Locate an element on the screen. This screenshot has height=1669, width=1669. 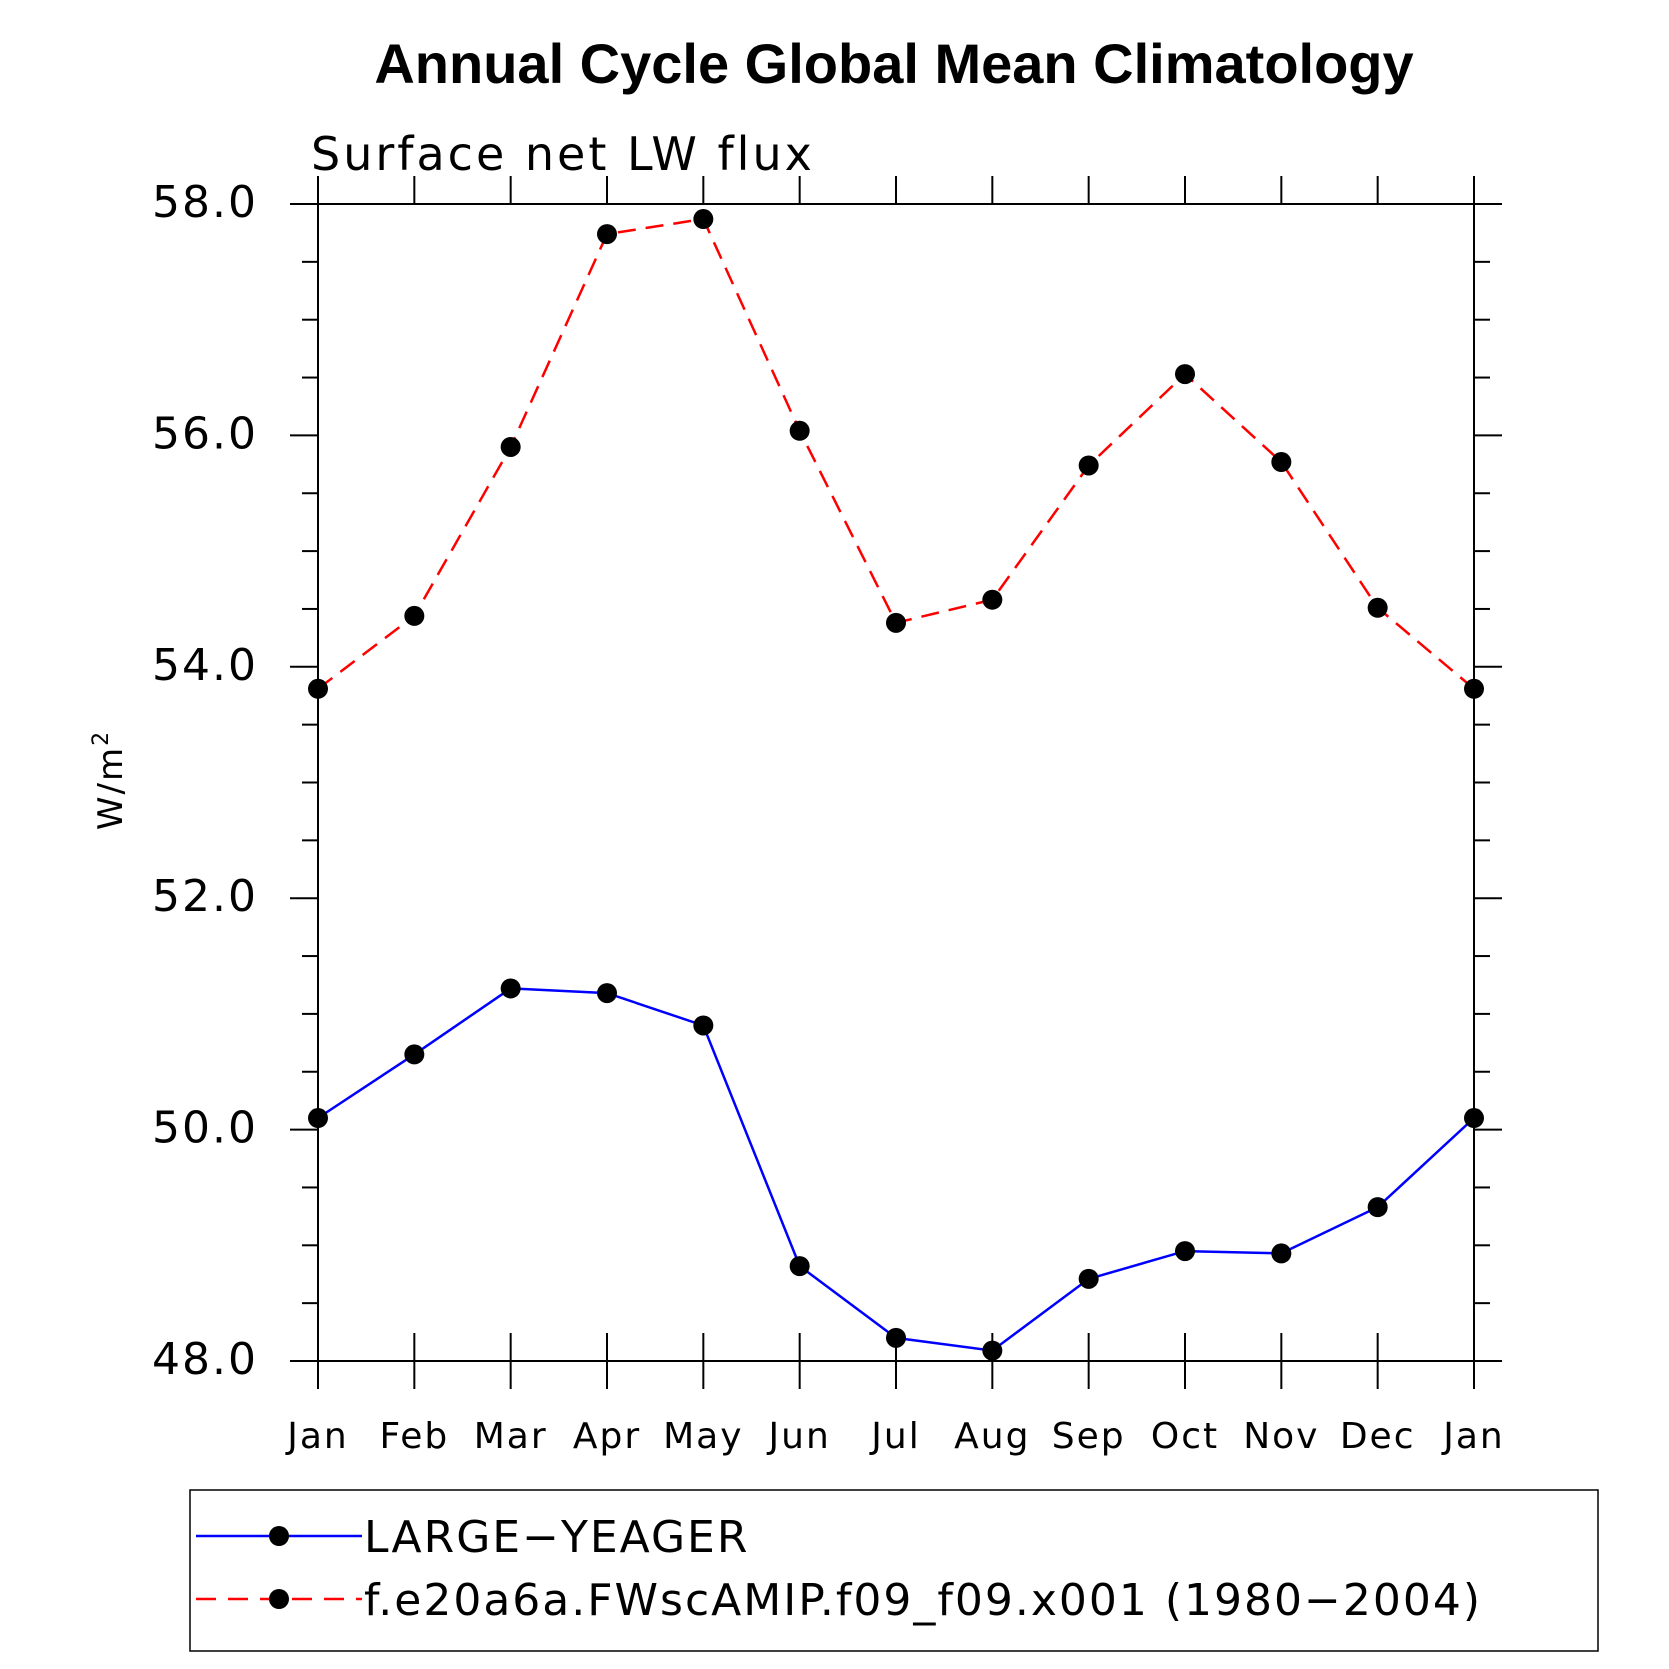
x-tick-label: Nov is located at coordinates (1281, 1436).